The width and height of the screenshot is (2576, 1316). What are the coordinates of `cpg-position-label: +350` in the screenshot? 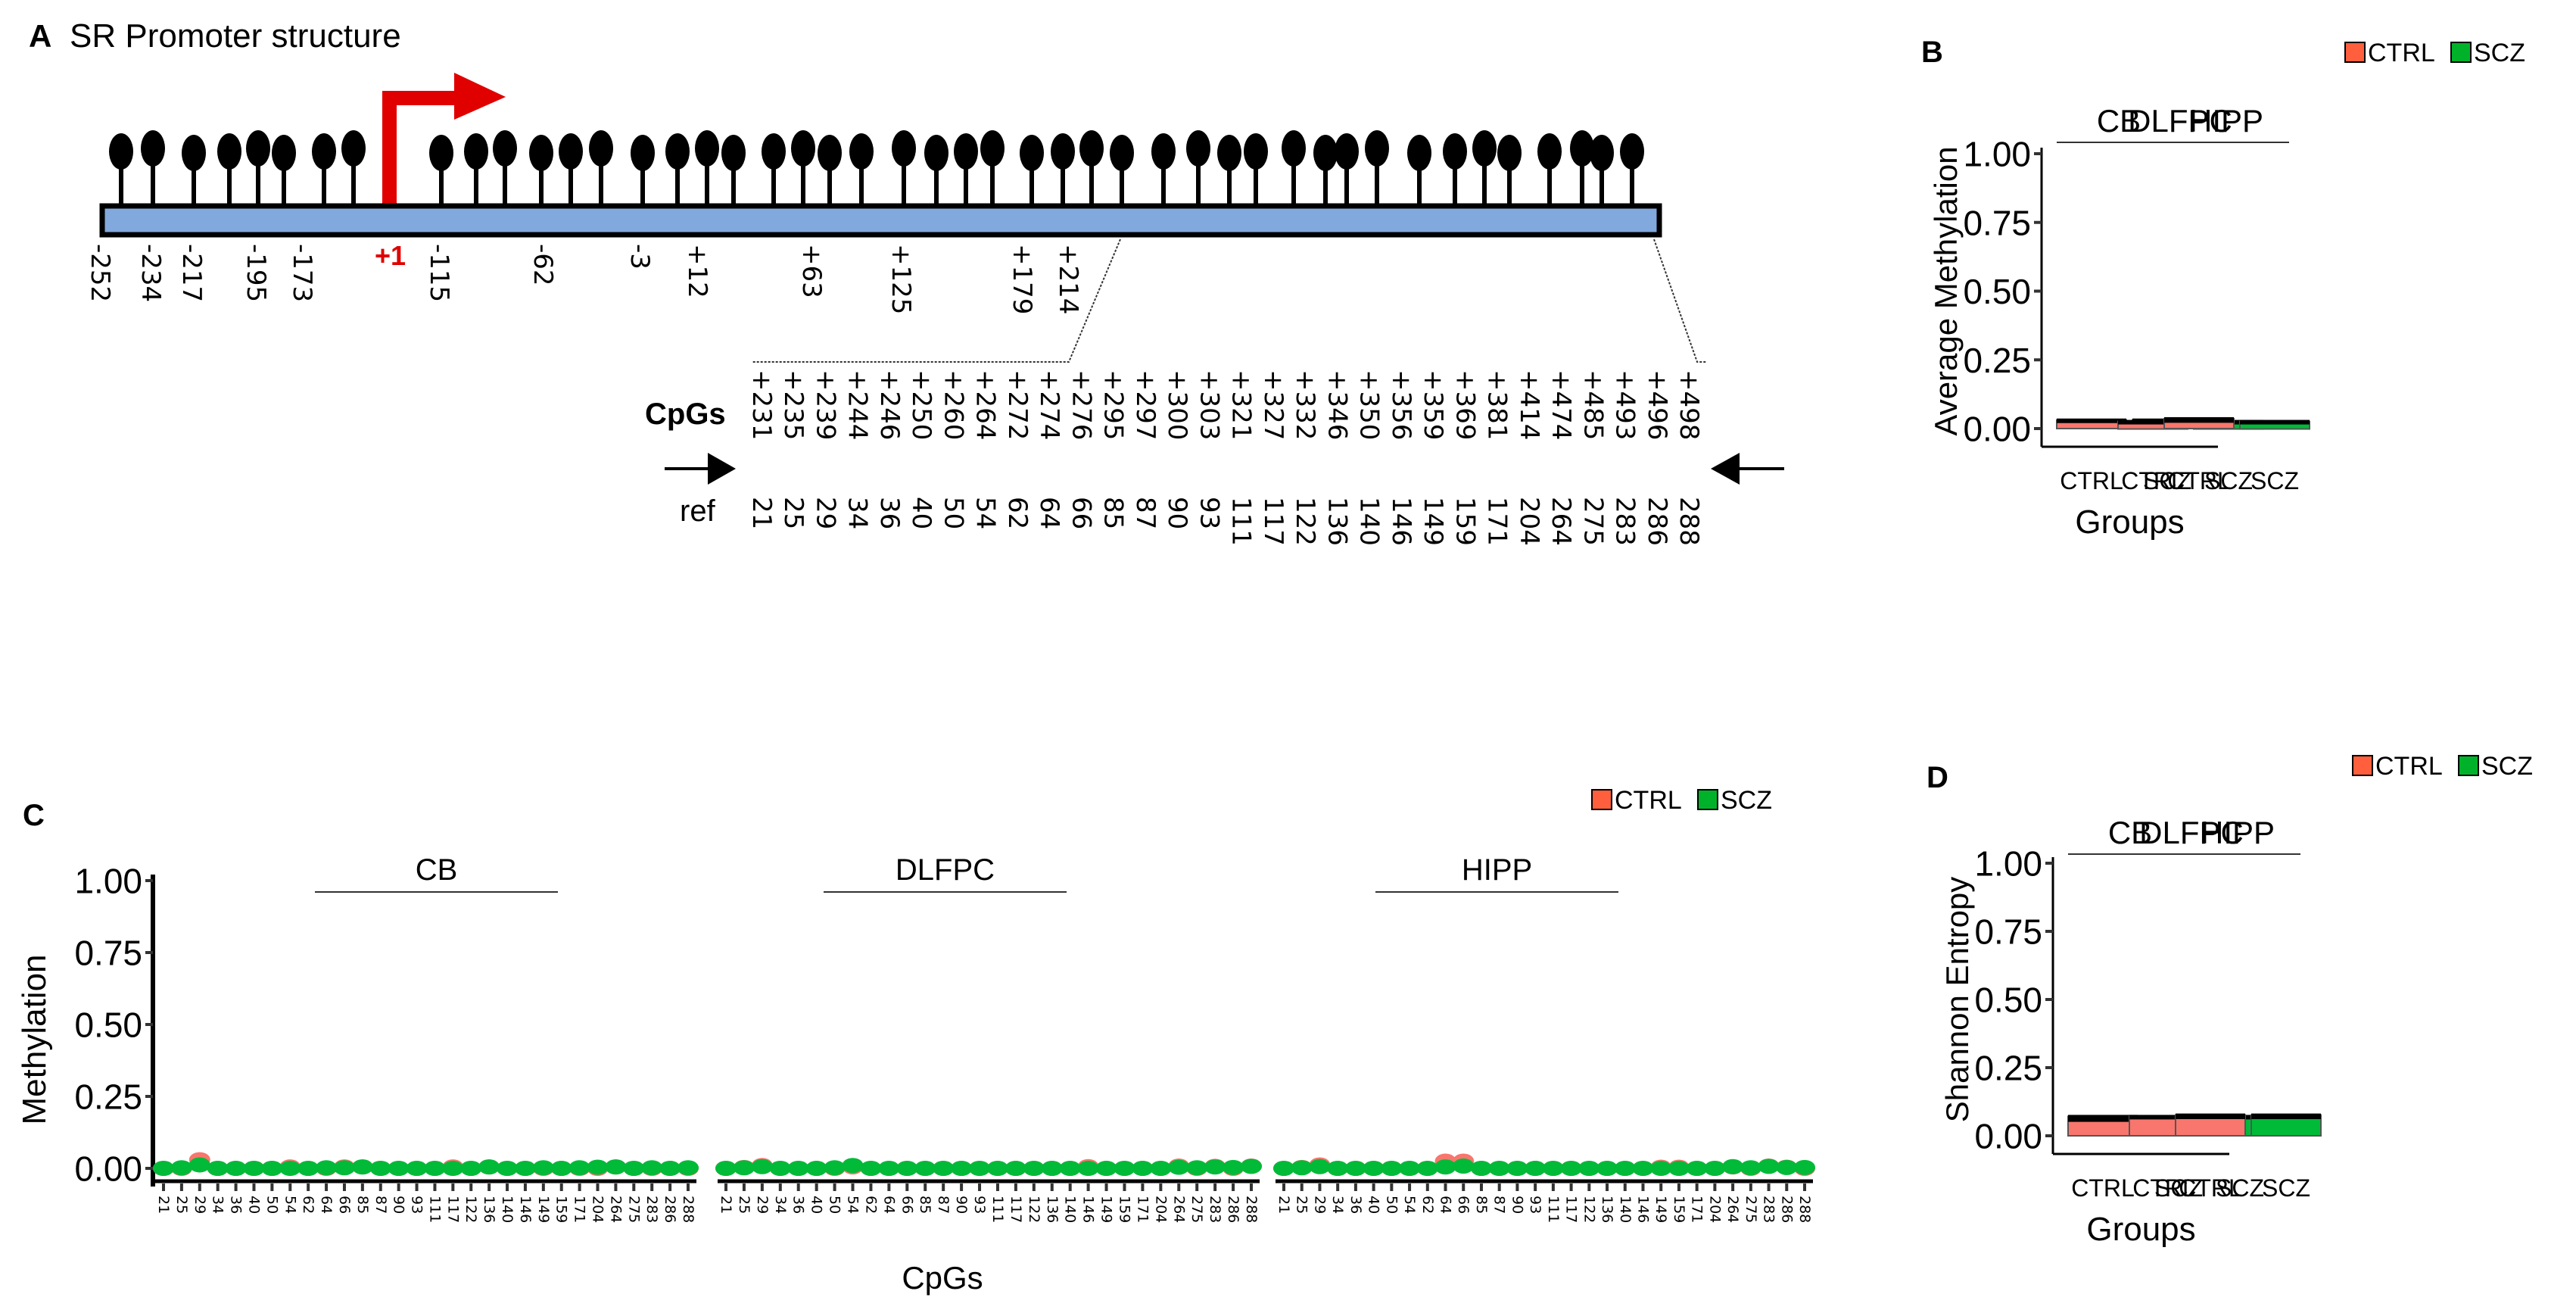 It's located at (1369, 405).